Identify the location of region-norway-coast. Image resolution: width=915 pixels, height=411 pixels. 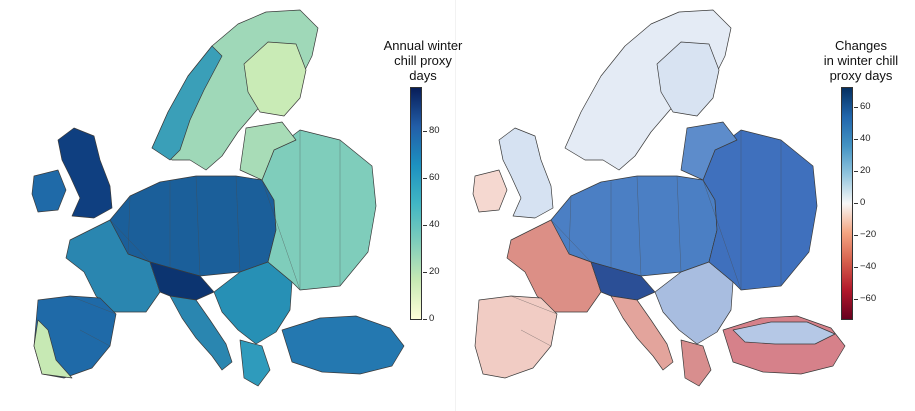
(187, 103).